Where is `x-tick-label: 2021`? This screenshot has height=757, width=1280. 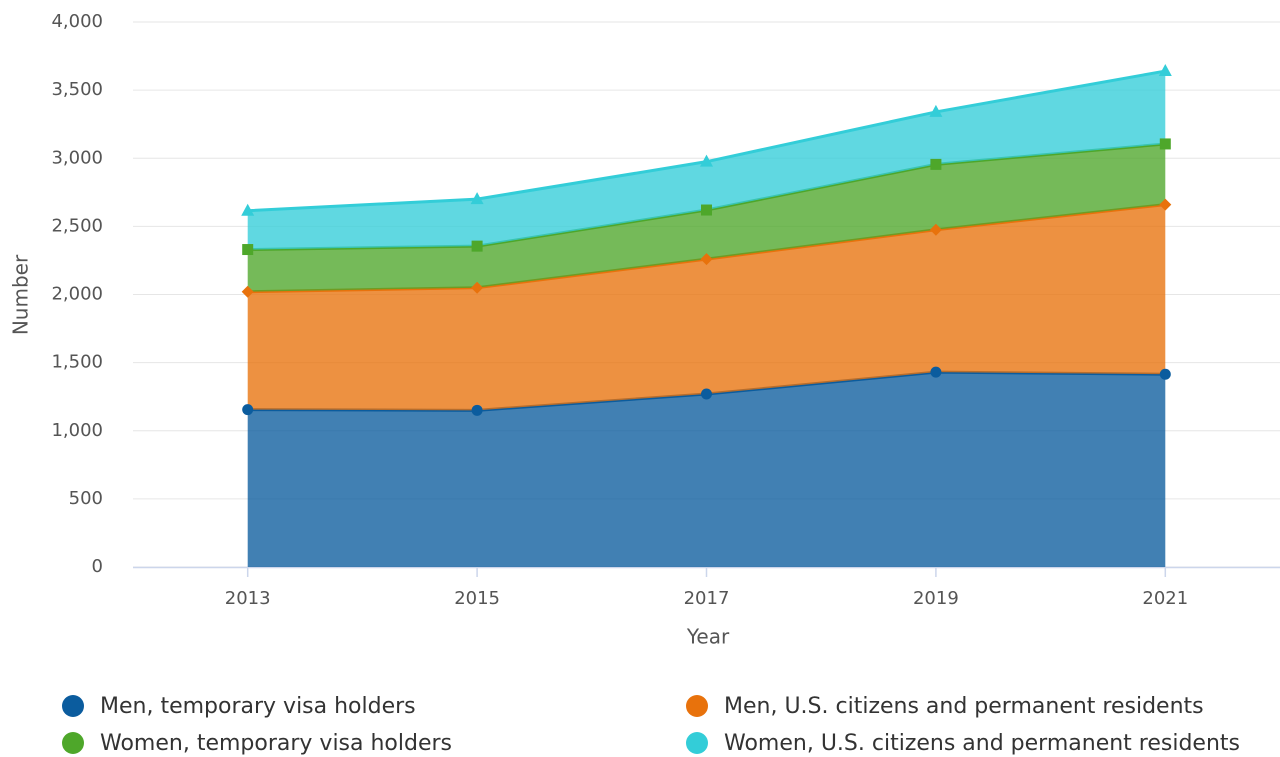
x-tick-label: 2021 is located at coordinates (1165, 598).